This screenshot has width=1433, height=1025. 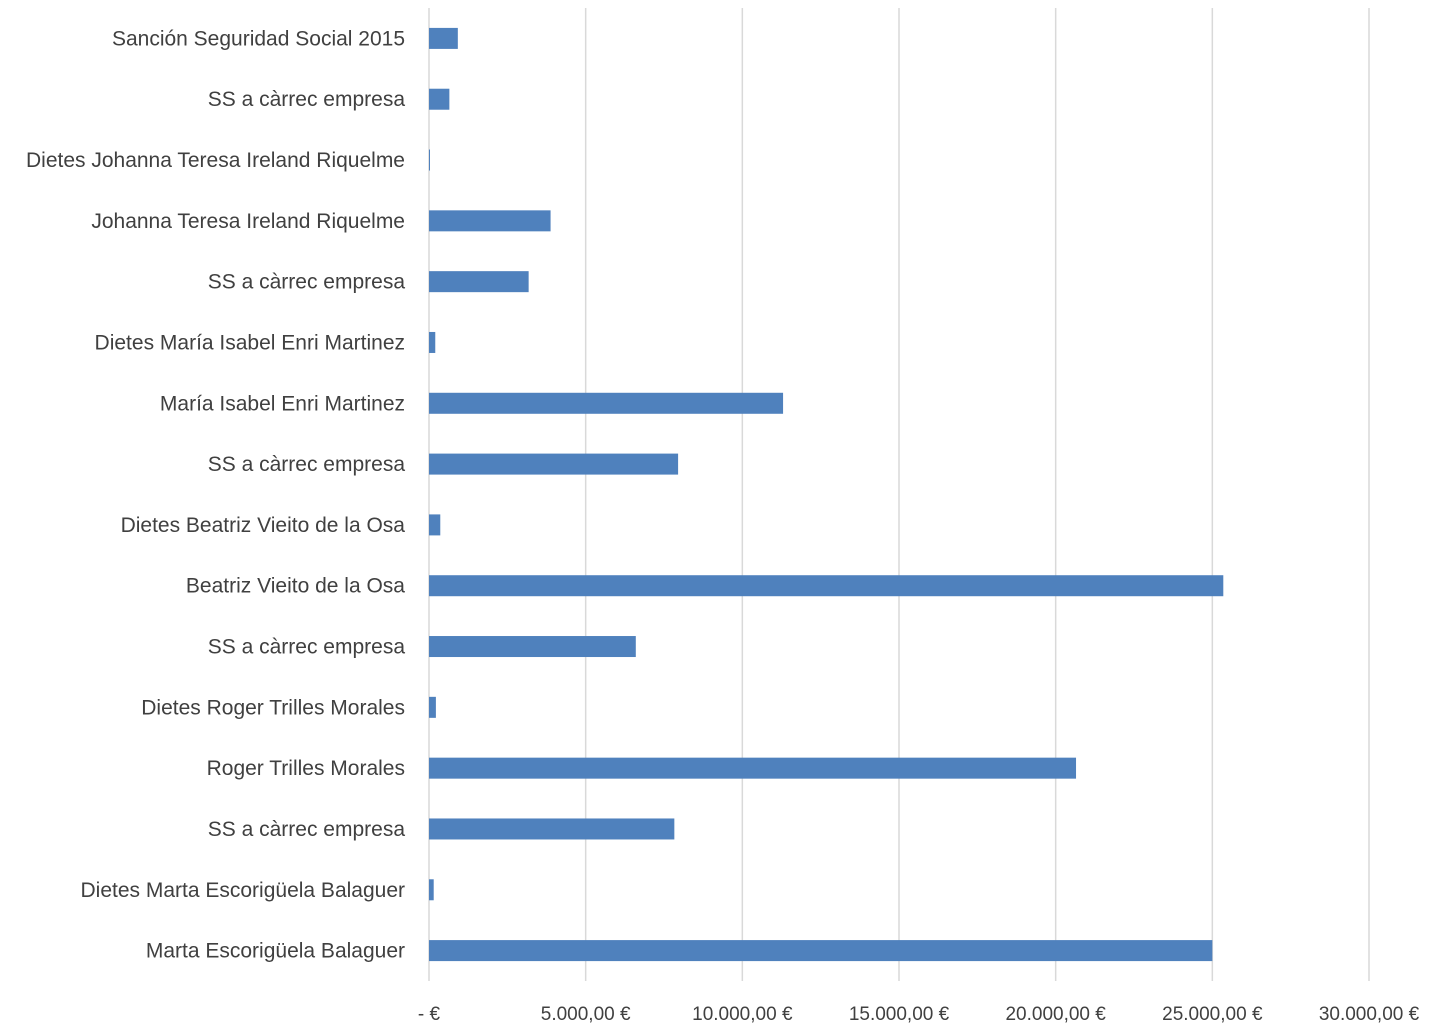 What do you see at coordinates (282, 403) in the screenshot?
I see `category-label: María Isabel Enri Martinez` at bounding box center [282, 403].